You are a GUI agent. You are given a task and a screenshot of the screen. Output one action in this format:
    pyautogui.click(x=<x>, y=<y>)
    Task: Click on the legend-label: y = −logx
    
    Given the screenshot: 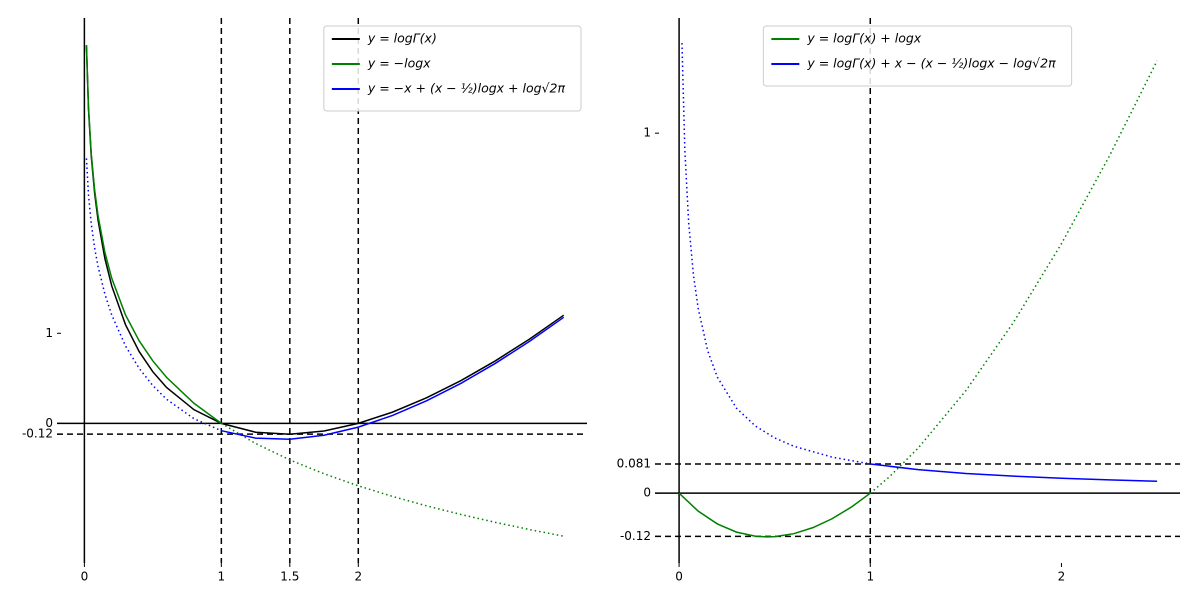 What is the action you would take?
    pyautogui.click(x=399, y=63)
    